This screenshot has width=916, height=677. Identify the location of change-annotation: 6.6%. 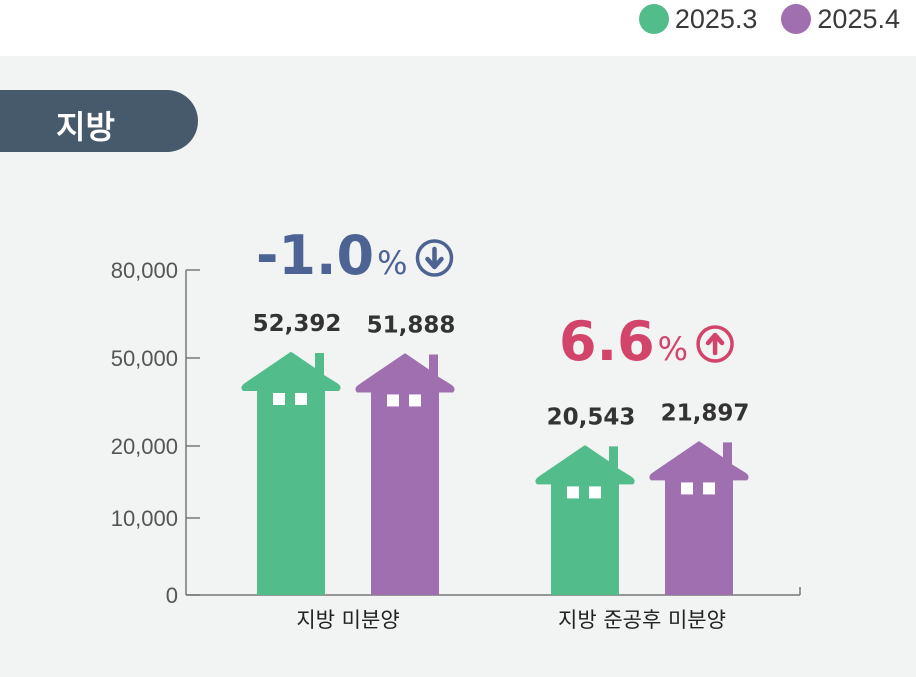
(646, 341).